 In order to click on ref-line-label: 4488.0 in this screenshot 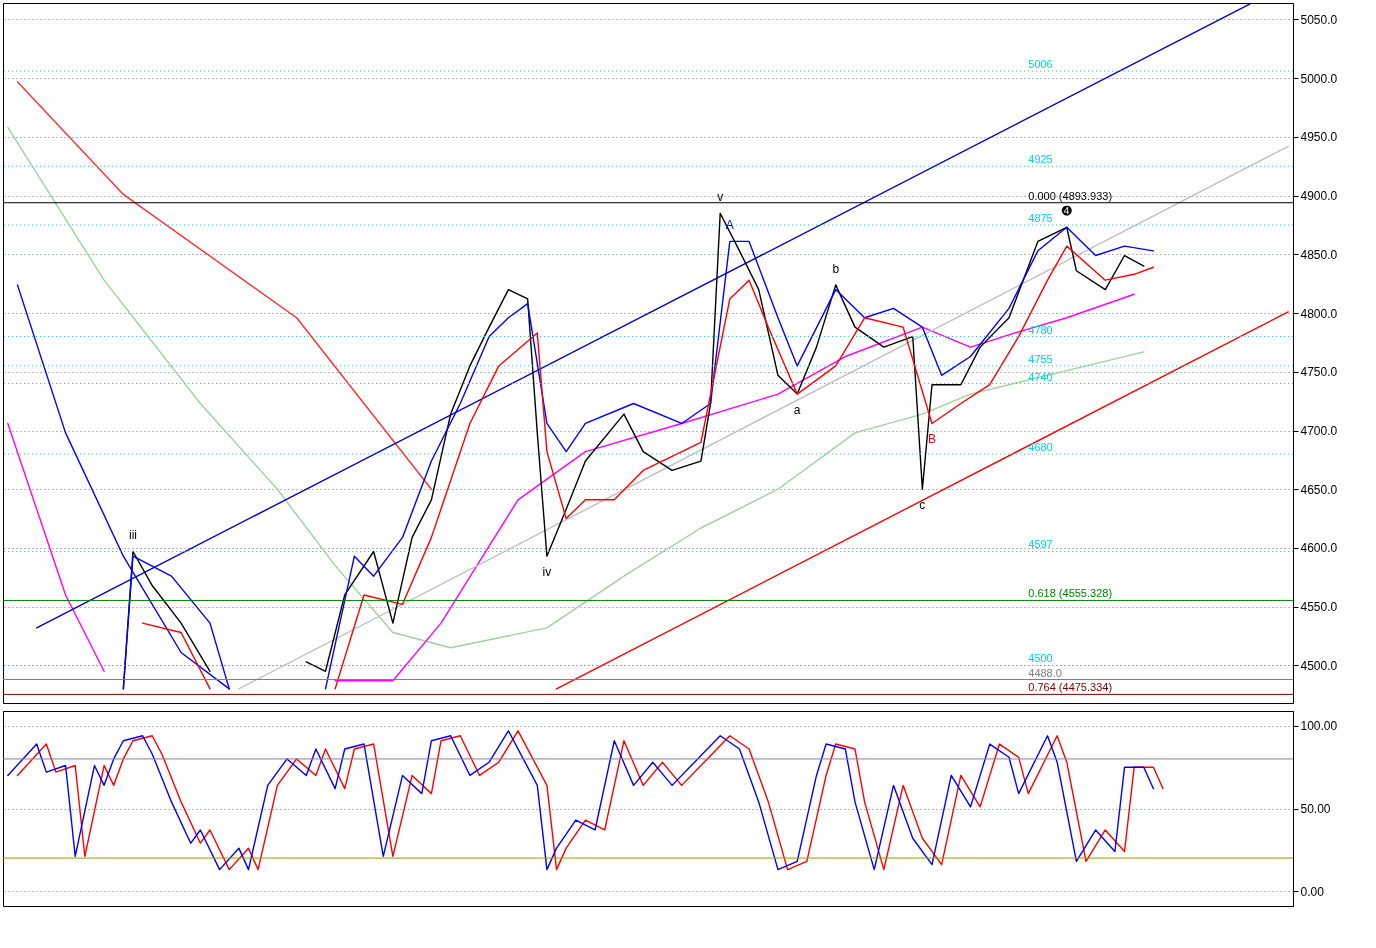, I will do `click(1045, 672)`.